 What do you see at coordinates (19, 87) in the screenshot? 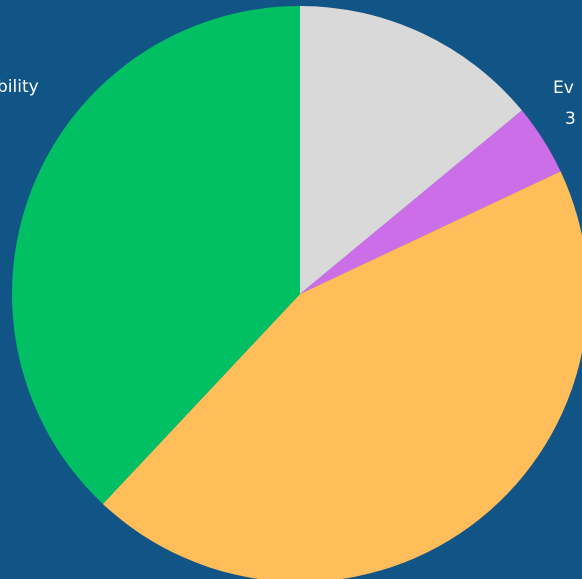
I see `label-left: bility` at bounding box center [19, 87].